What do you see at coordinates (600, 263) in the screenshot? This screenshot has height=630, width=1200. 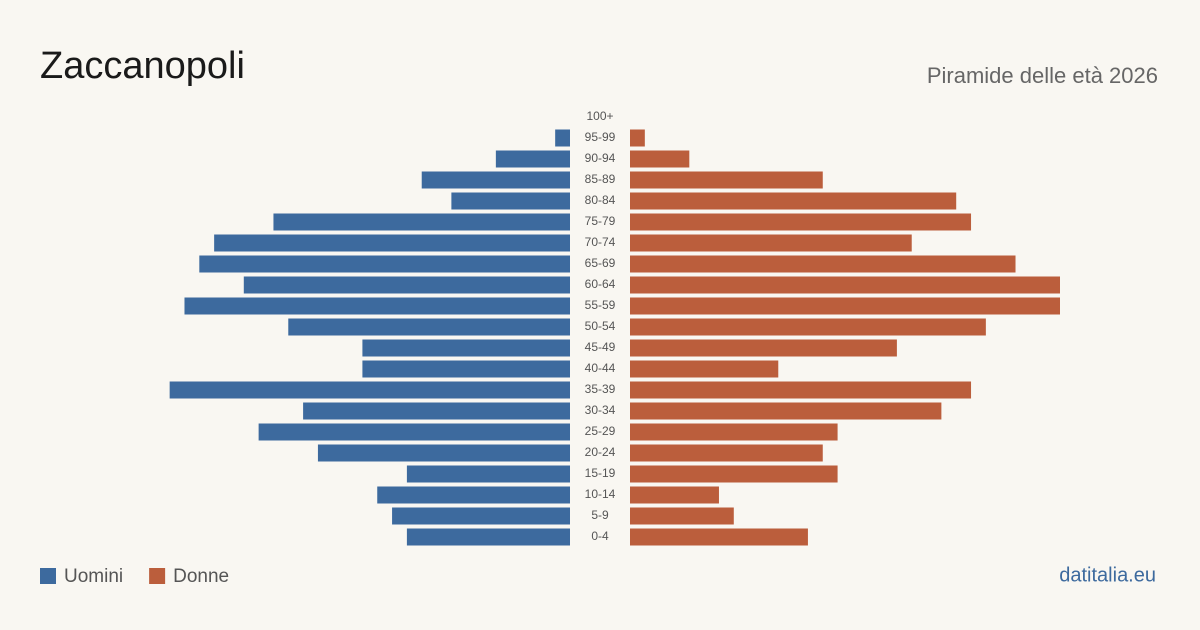 I see `age-label: 65-69` at bounding box center [600, 263].